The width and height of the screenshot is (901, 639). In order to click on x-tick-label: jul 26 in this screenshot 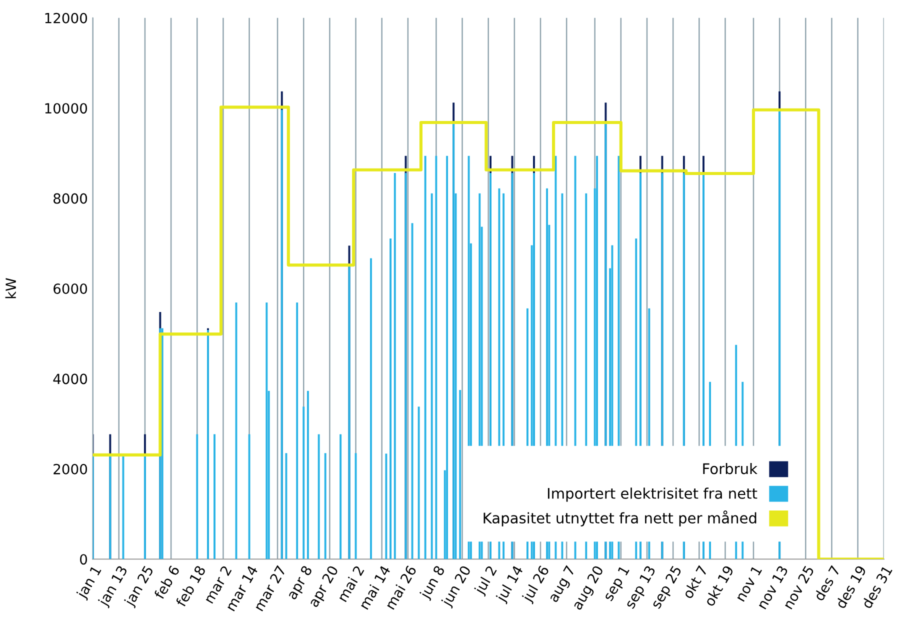, I will do `click(536, 584)`.